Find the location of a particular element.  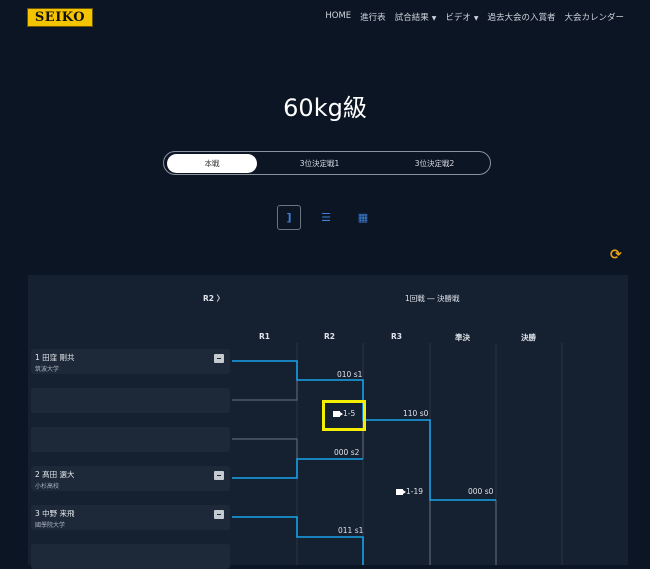

page-title: 60kg級 is located at coordinates (325, 108).